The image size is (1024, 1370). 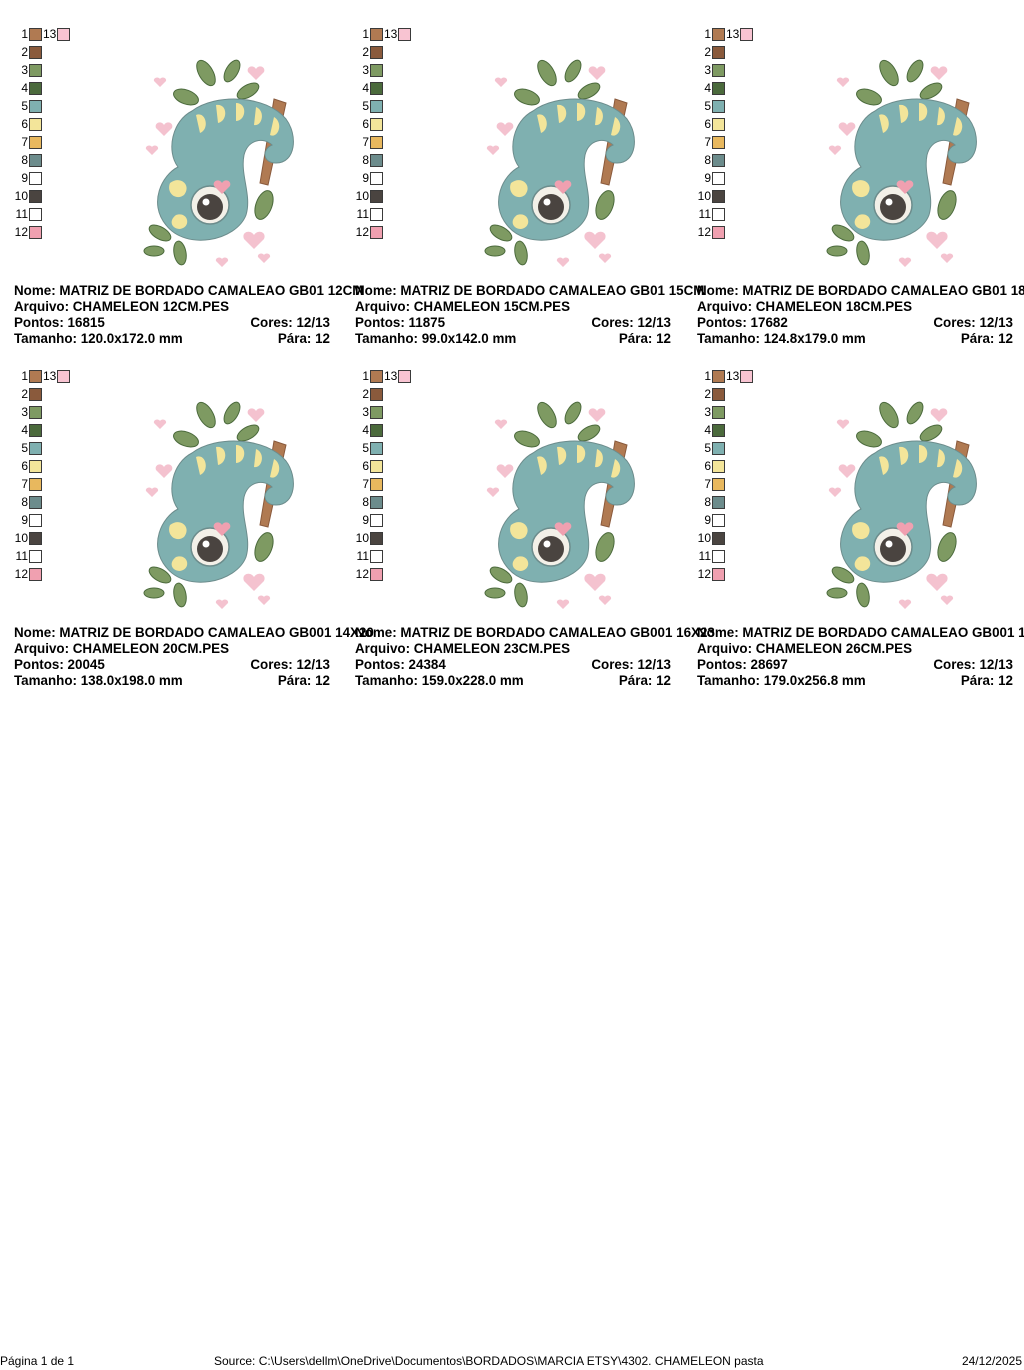 I want to click on thread-color-number: 10, so click(x=21, y=538).